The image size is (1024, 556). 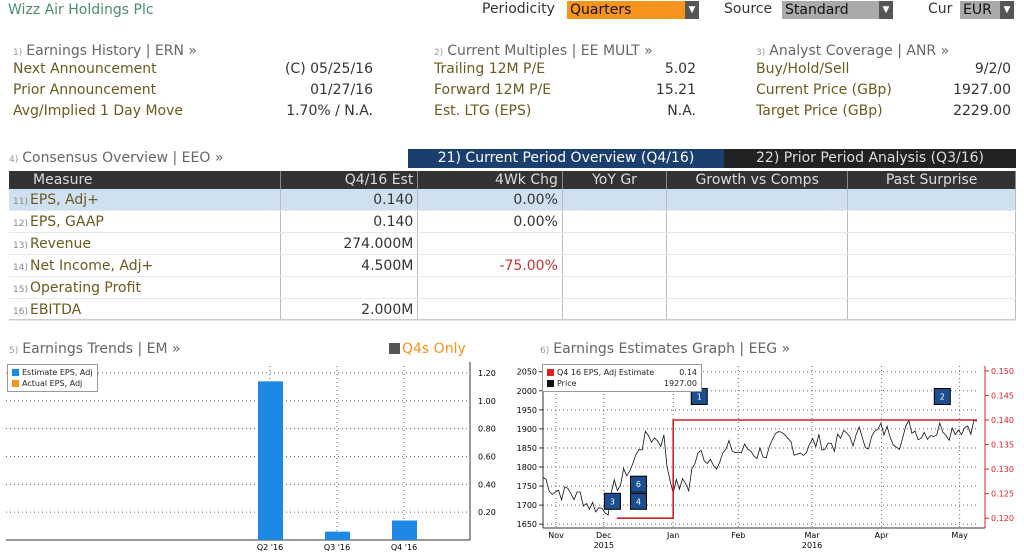 I want to click on price-tick-label: 1900, so click(x=527, y=429).